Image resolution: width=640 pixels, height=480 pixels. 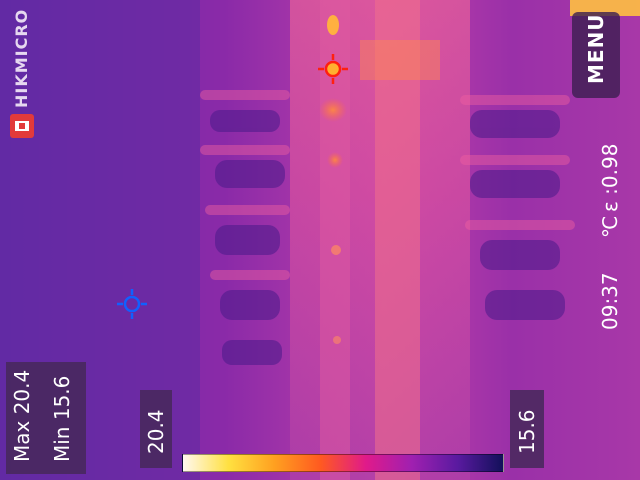 What do you see at coordinates (610, 301) in the screenshot?
I see `clock-time: 09:37` at bounding box center [610, 301].